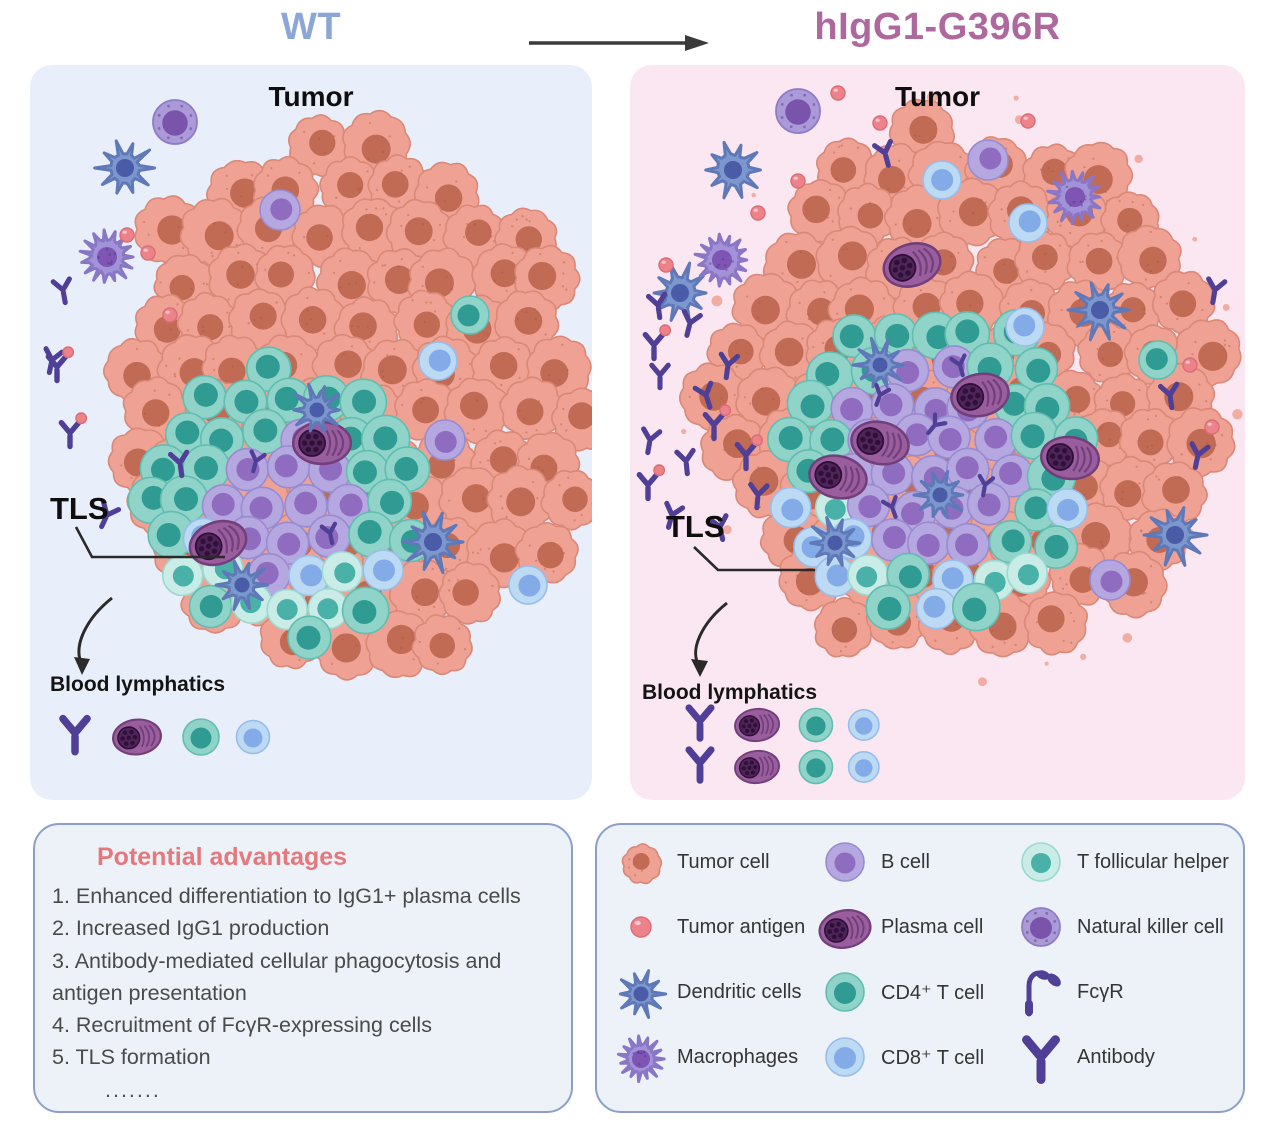 This screenshot has width=1272, height=1131. I want to click on legend-item-macrophages: Macrophages, so click(715, 1058).